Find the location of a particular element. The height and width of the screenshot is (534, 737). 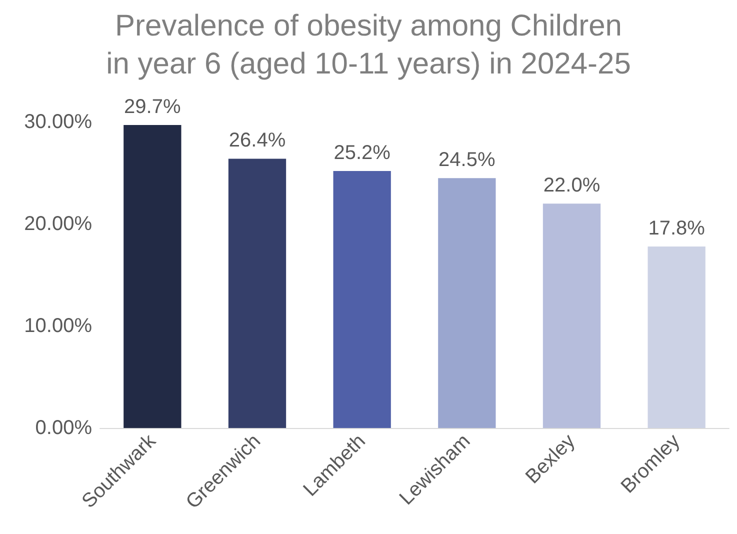

y-tick-label: 10.00% is located at coordinates (58, 326).